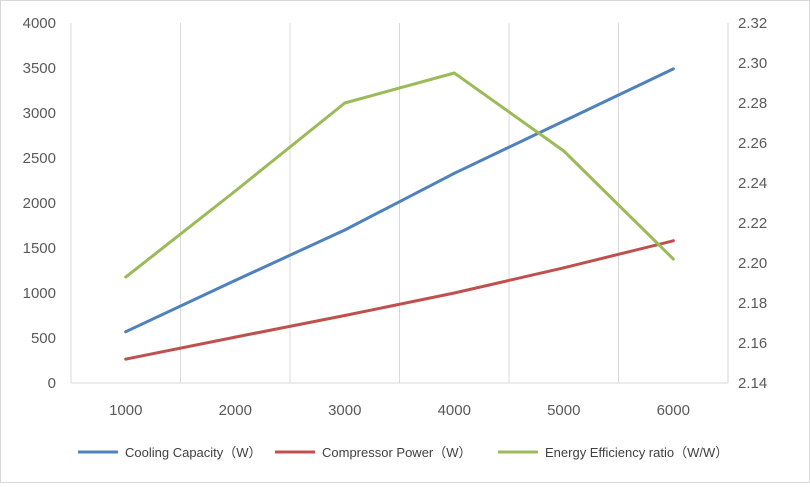 The height and width of the screenshot is (487, 810). What do you see at coordinates (636, 452) in the screenshot?
I see `legend-label: Energy Efficiency ratio（W/W）` at bounding box center [636, 452].